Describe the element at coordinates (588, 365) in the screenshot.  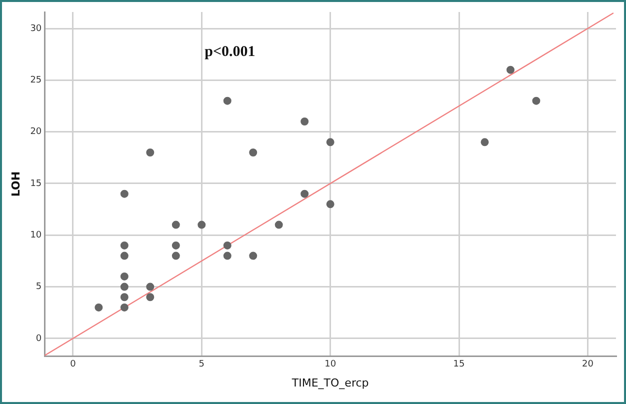
I see `x-tick-label: 20` at that location.